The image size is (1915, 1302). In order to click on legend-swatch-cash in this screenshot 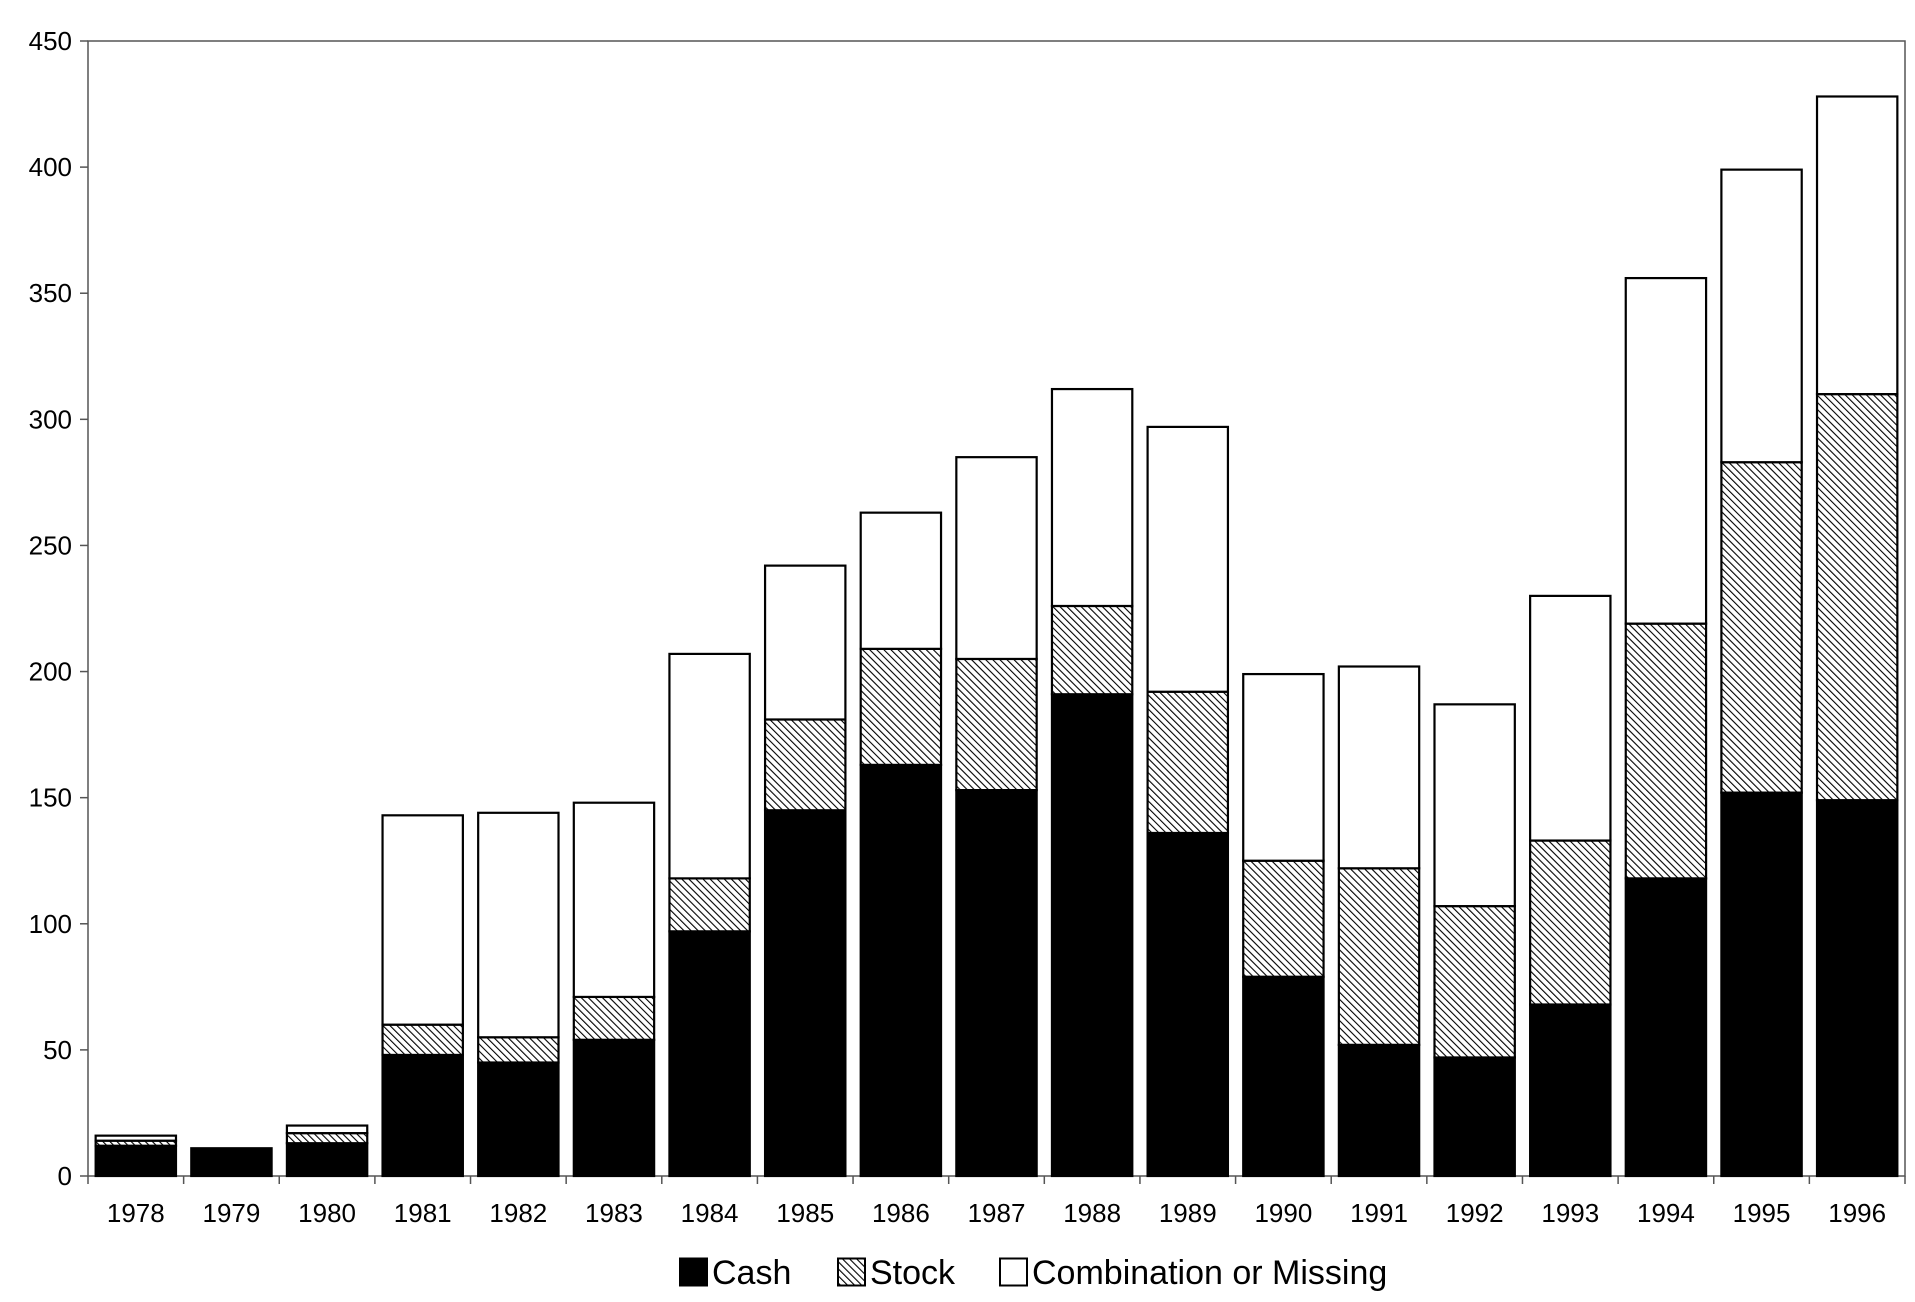, I will do `click(693, 1272)`.